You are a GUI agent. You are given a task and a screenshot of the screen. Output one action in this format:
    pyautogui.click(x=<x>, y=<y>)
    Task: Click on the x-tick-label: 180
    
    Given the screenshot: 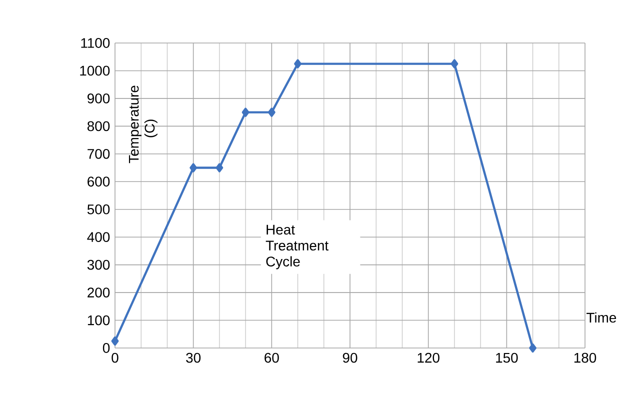 What is the action you would take?
    pyautogui.click(x=585, y=357)
    